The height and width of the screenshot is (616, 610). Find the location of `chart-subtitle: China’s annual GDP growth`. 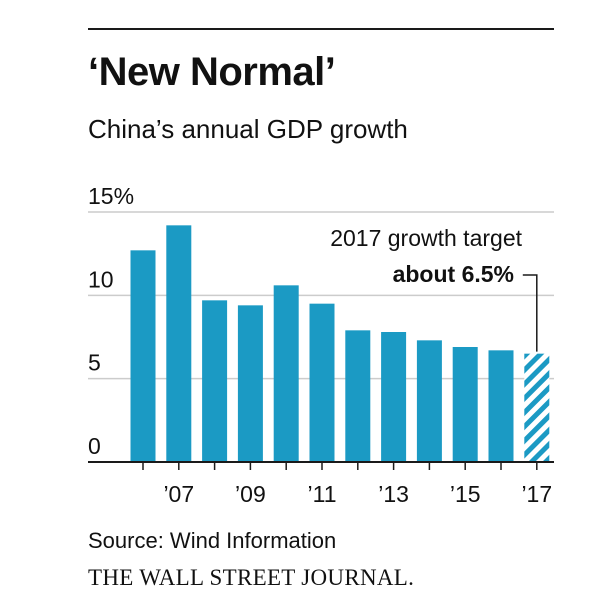

chart-subtitle: China’s annual GDP growth is located at coordinates (248, 129).